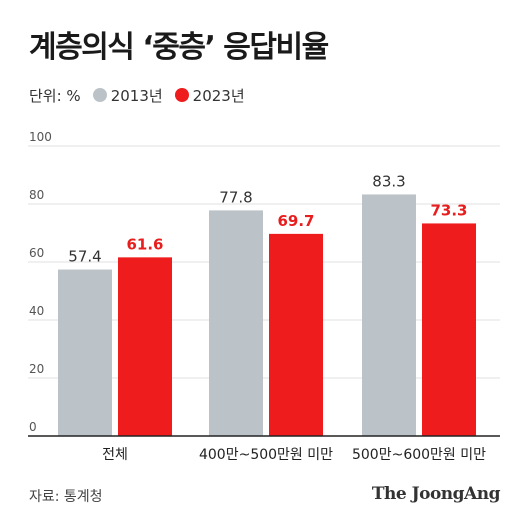  Describe the element at coordinates (115, 455) in the screenshot. I see `x-tick-label: 전체` at that location.